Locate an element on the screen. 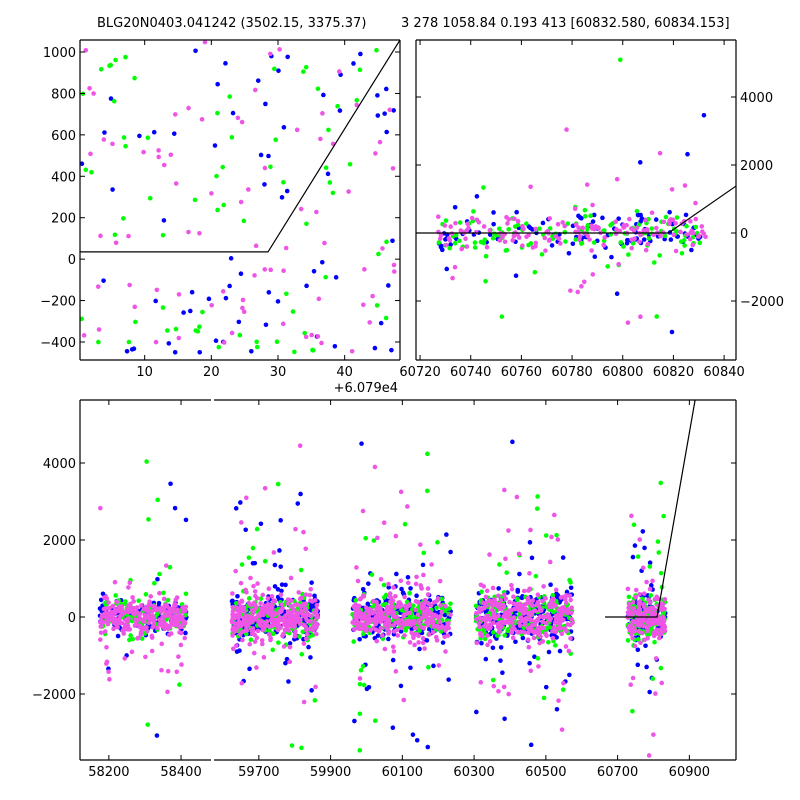  y-tick-label: 0 is located at coordinates (744, 234).